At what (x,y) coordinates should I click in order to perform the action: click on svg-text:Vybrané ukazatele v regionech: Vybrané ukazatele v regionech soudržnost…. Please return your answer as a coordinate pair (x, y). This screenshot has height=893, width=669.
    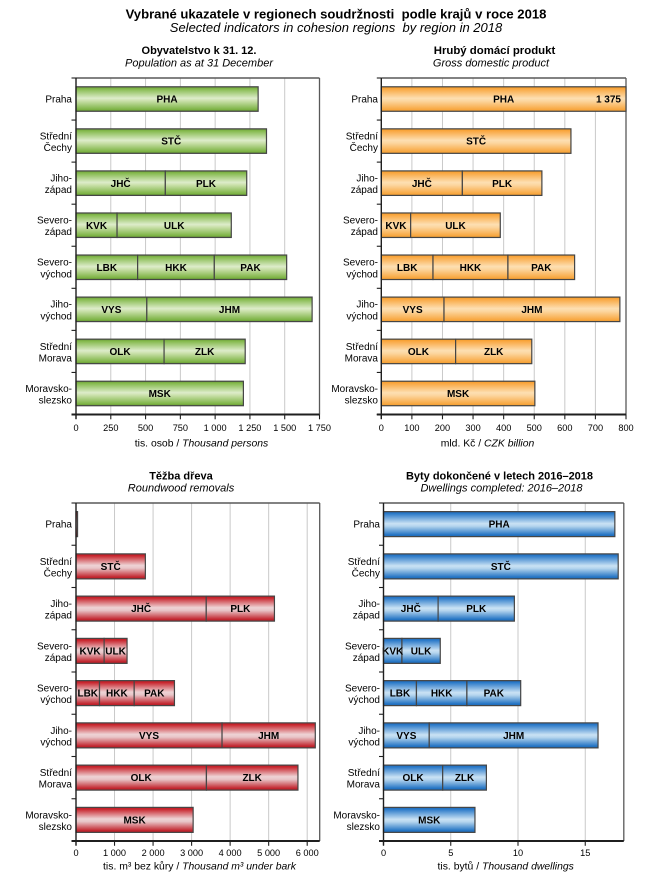
    Looking at the image, I should click on (336, 14).